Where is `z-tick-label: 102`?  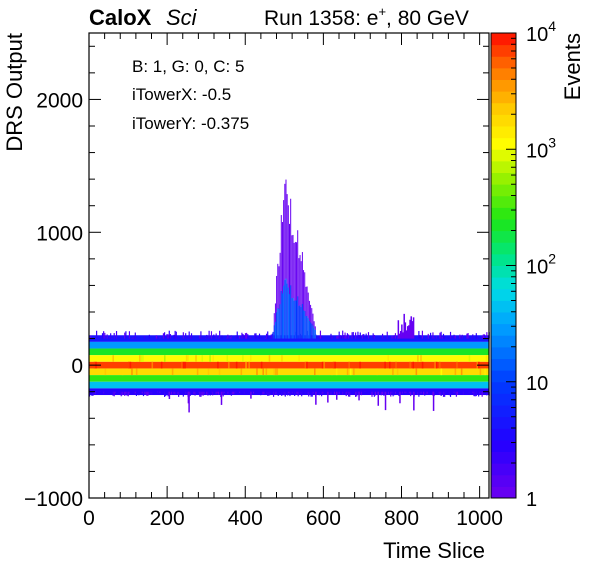 z-tick-label: 102 is located at coordinates (541, 265).